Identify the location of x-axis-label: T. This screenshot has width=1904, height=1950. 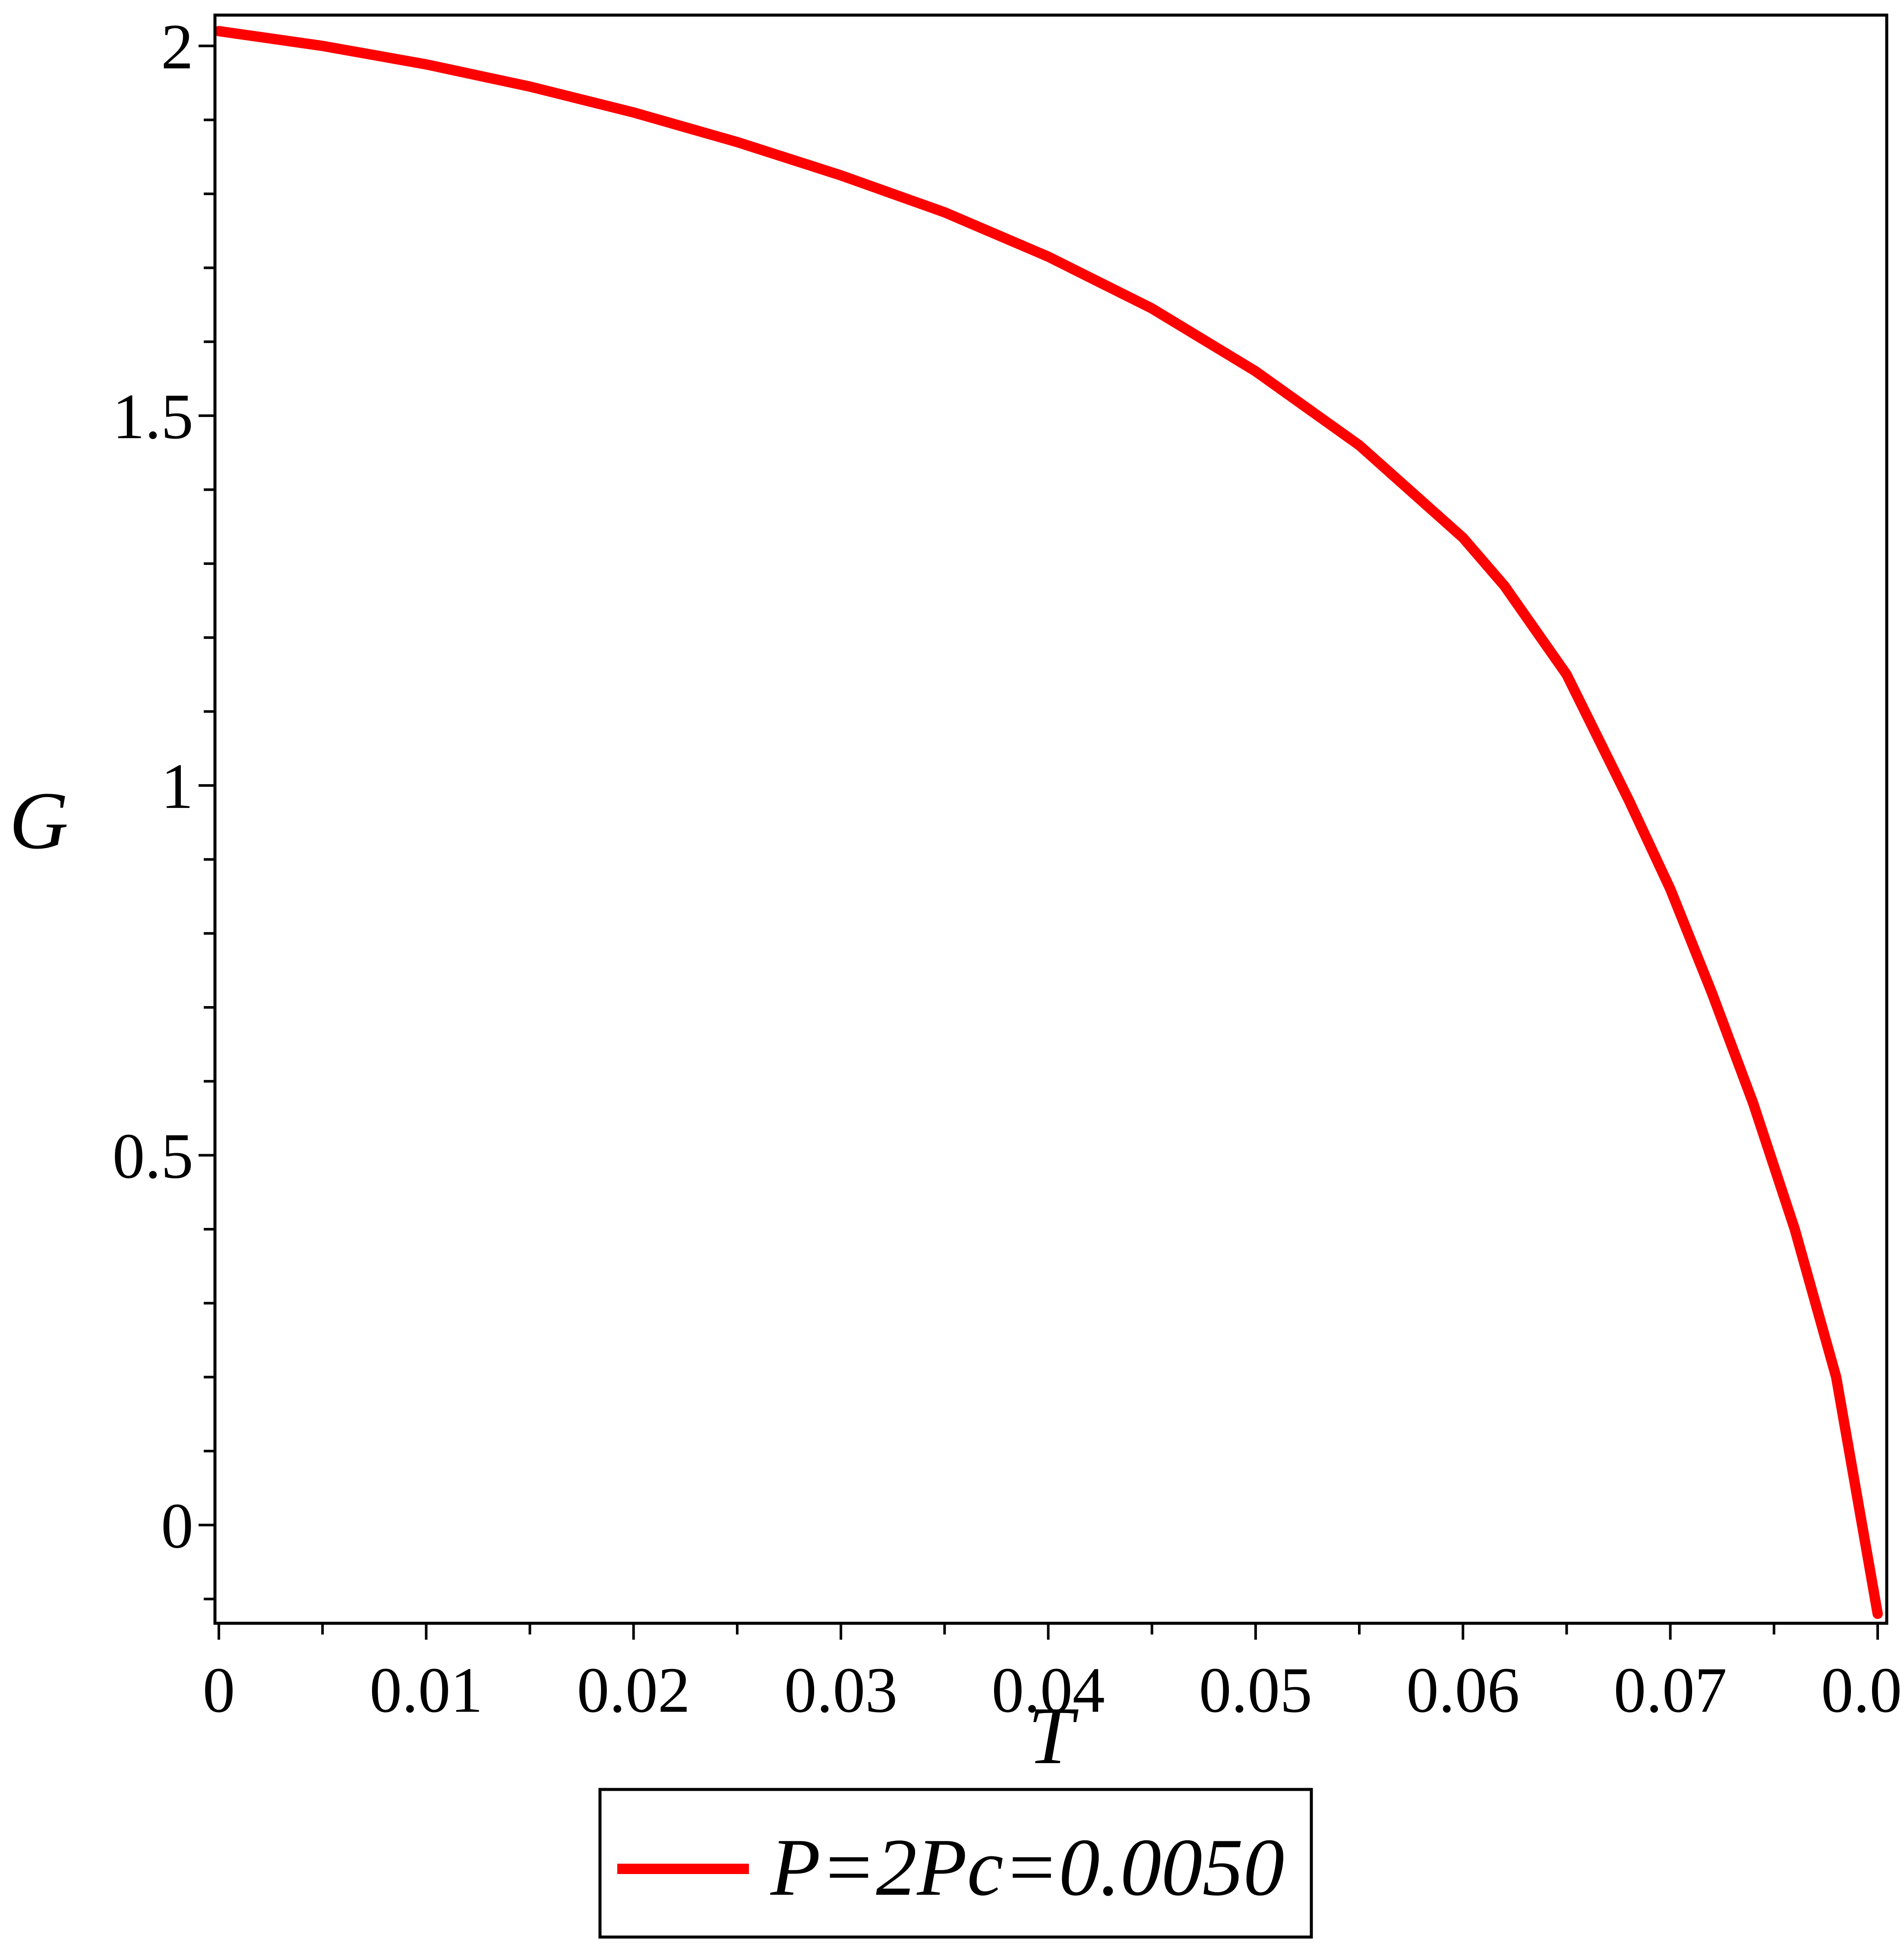
(1053, 1736).